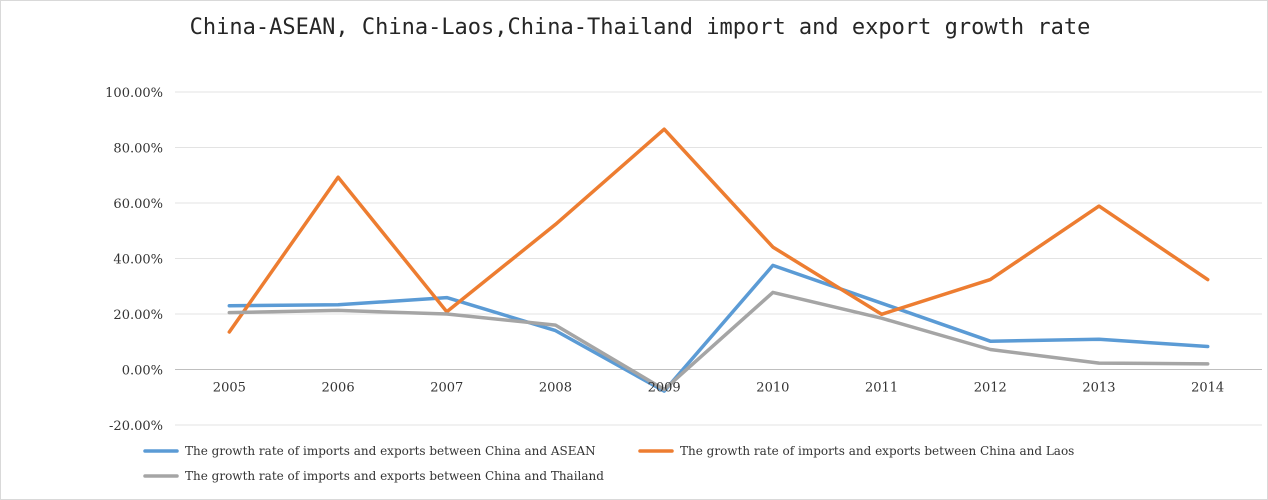 Image resolution: width=1268 pixels, height=500 pixels. Describe the element at coordinates (138, 260) in the screenshot. I see `y-tick-label: 40.00%` at that location.